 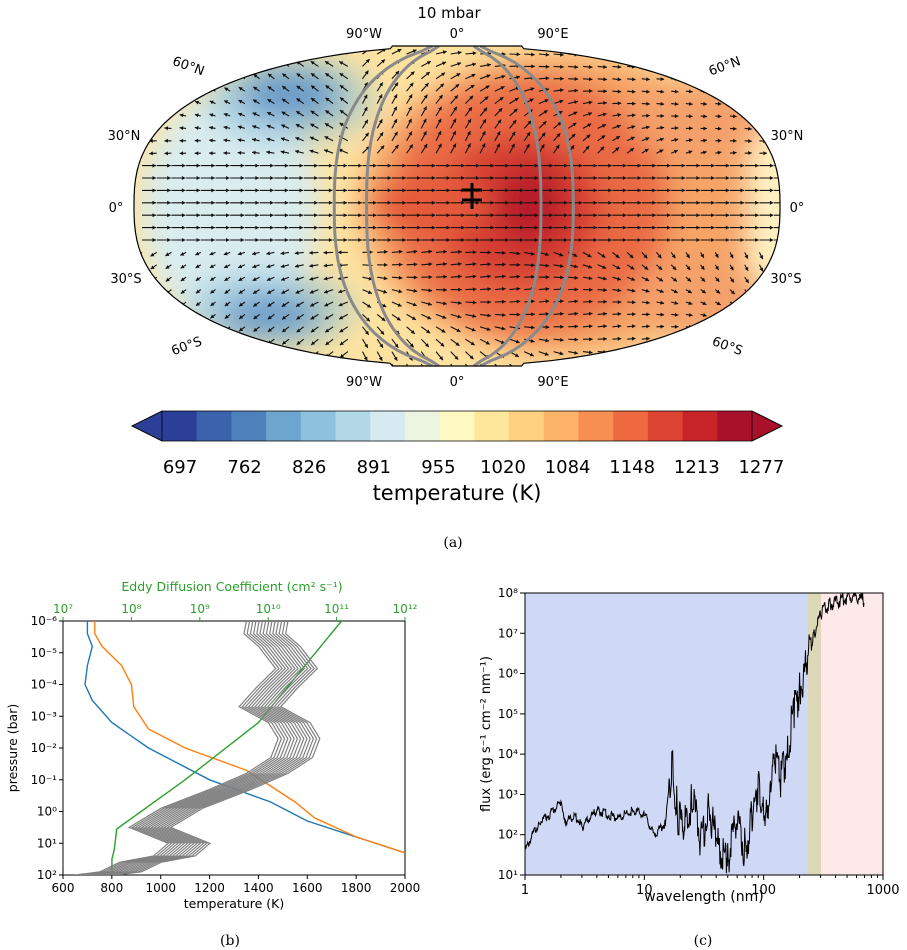 I want to click on map-title: 10 mbar, so click(x=449, y=13).